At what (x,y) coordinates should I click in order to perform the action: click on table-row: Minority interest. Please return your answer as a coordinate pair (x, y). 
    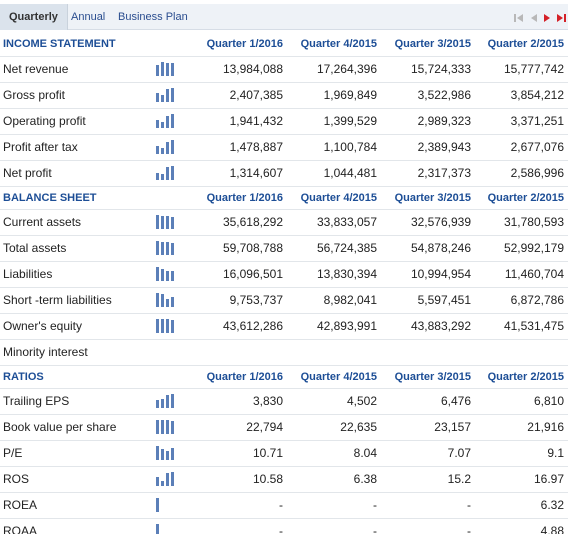
    Looking at the image, I should click on (284, 352).